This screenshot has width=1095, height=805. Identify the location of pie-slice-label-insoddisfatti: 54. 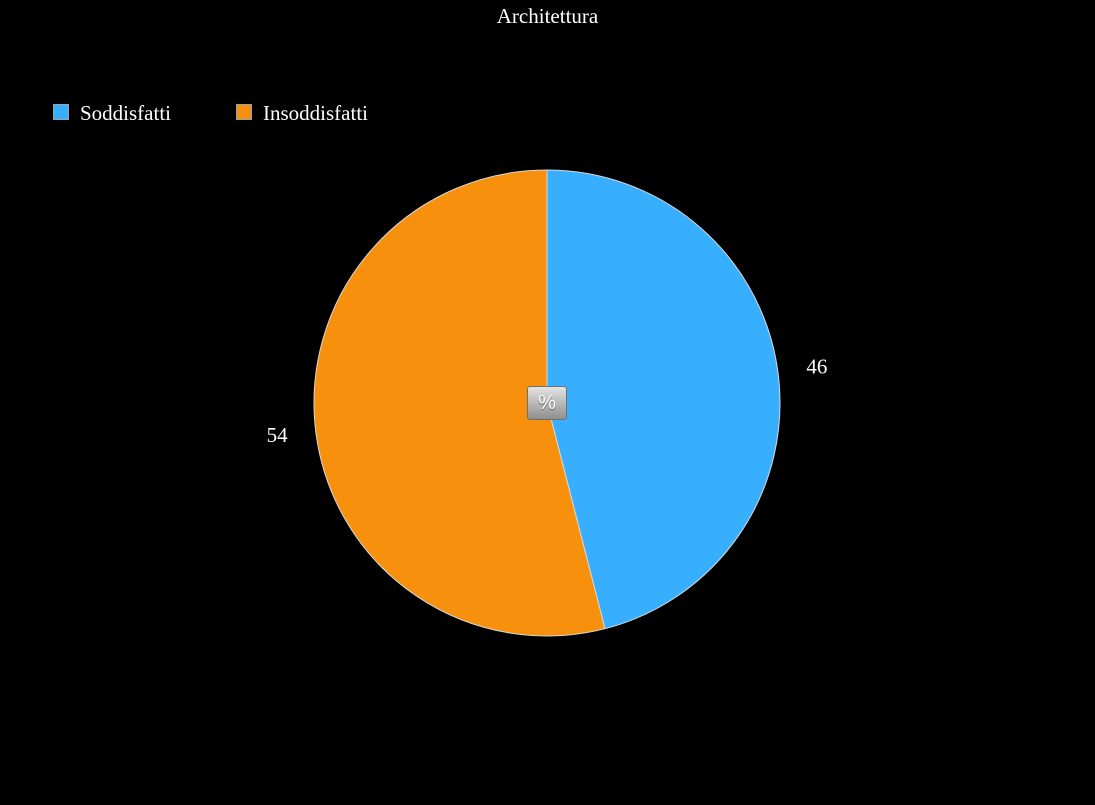
(278, 435).